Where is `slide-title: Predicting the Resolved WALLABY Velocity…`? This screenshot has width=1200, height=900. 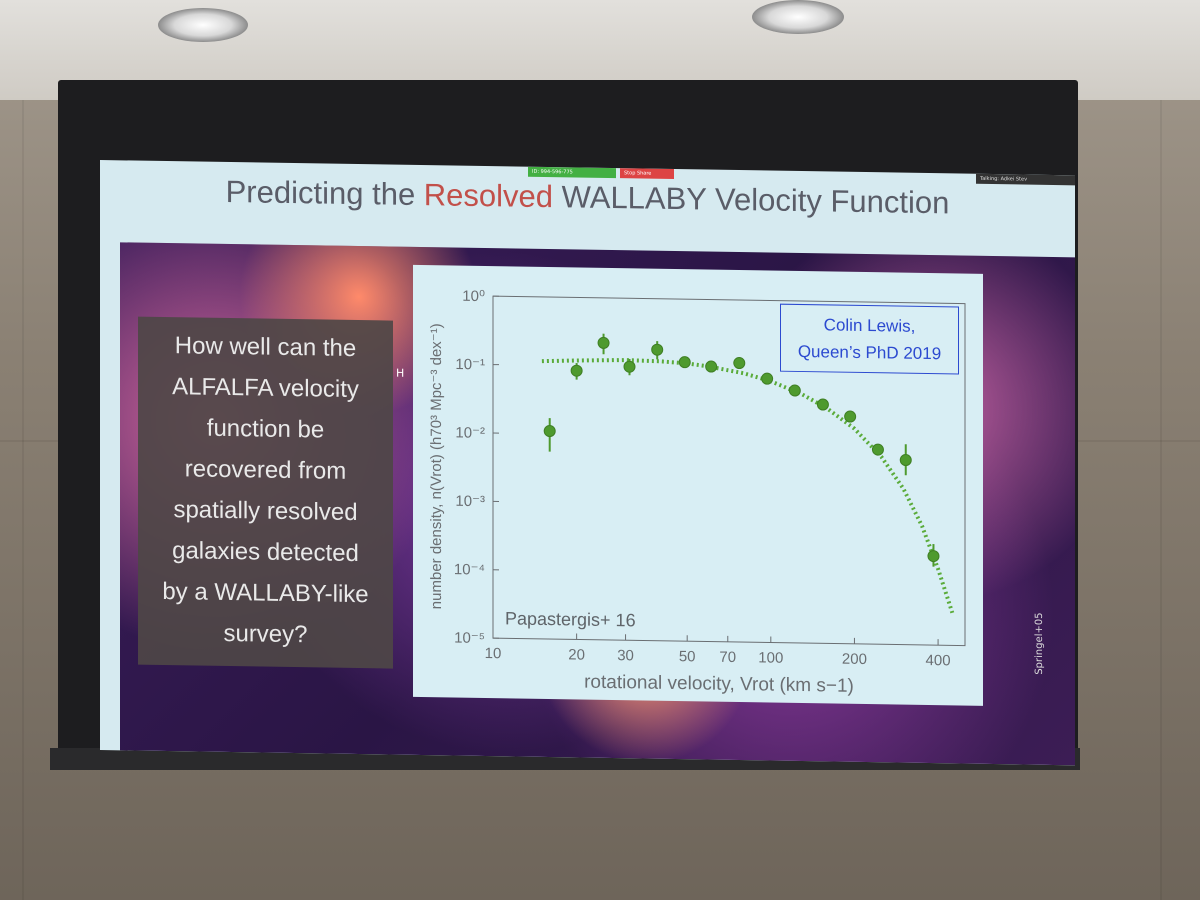
slide-title: Predicting the Resolved WALLABY Velocity… is located at coordinates (587, 197).